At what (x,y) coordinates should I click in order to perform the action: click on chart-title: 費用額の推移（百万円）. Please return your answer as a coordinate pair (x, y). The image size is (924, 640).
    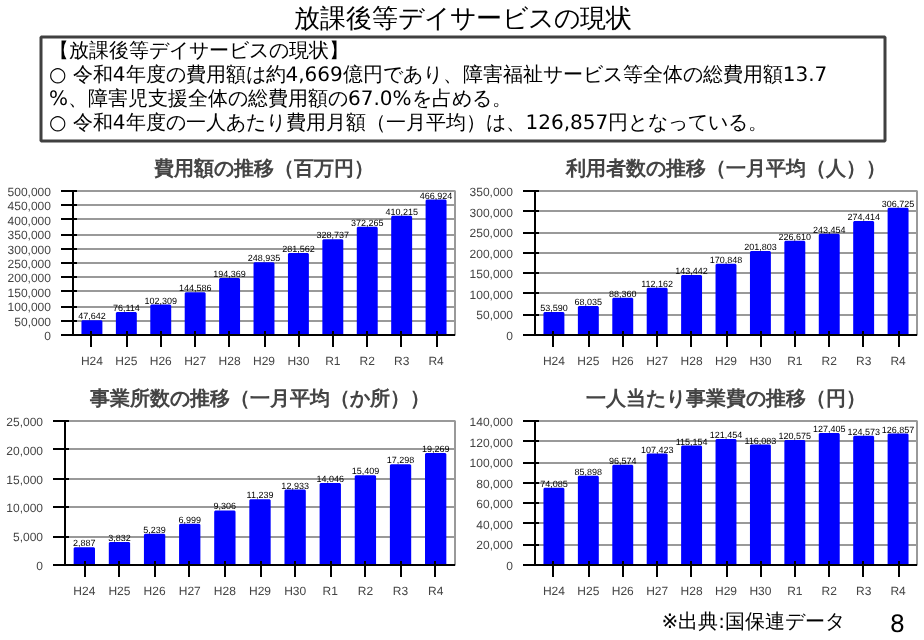
    Looking at the image, I should click on (263, 169).